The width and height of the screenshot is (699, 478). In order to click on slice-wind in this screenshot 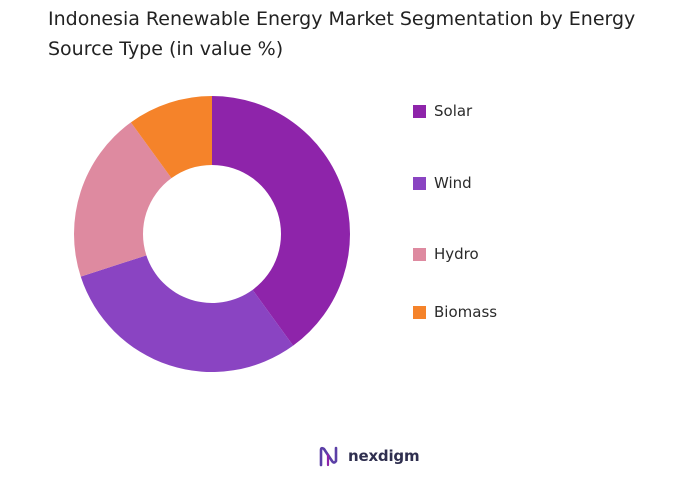, I will do `click(187, 313)`.